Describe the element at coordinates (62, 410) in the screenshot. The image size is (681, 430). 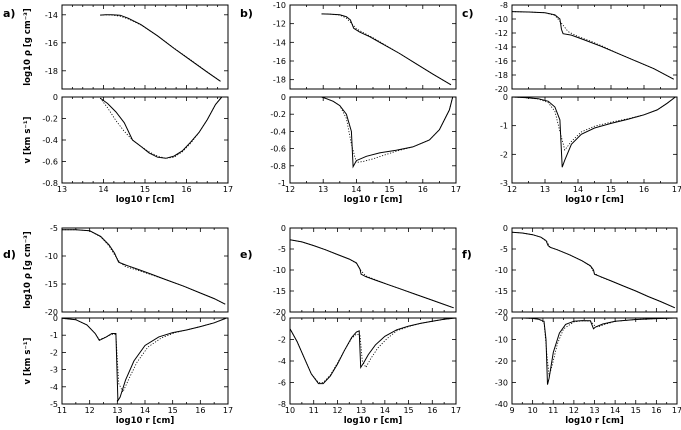
I see `panel-3-bottom-xtick-label: 11` at that location.